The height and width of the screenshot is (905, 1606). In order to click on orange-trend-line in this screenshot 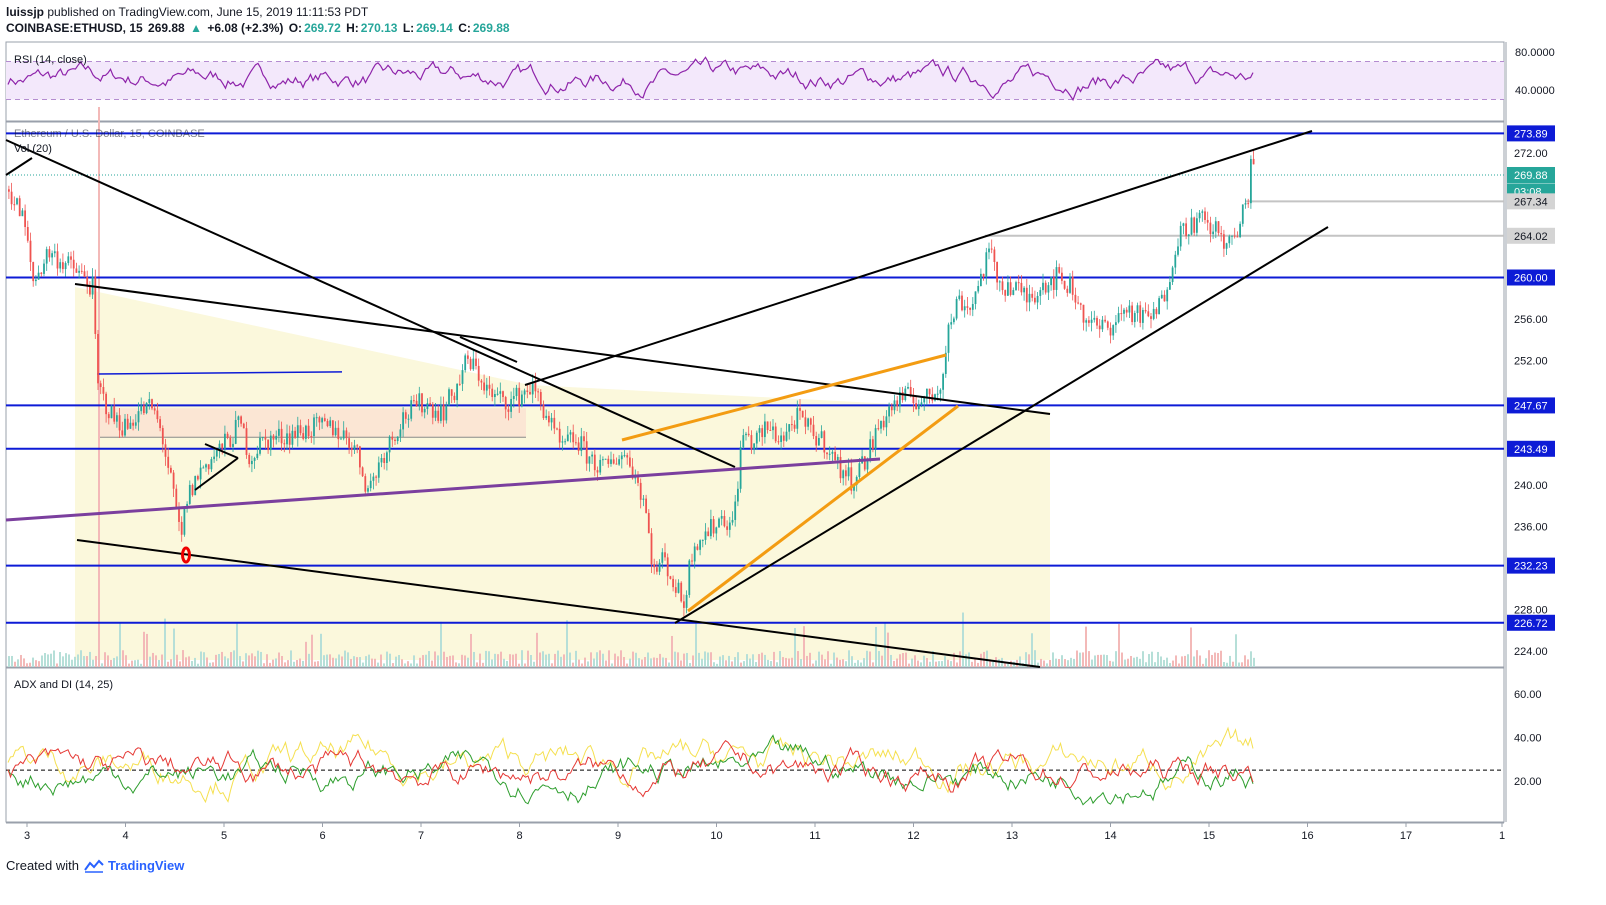, I will do `click(784, 397)`.